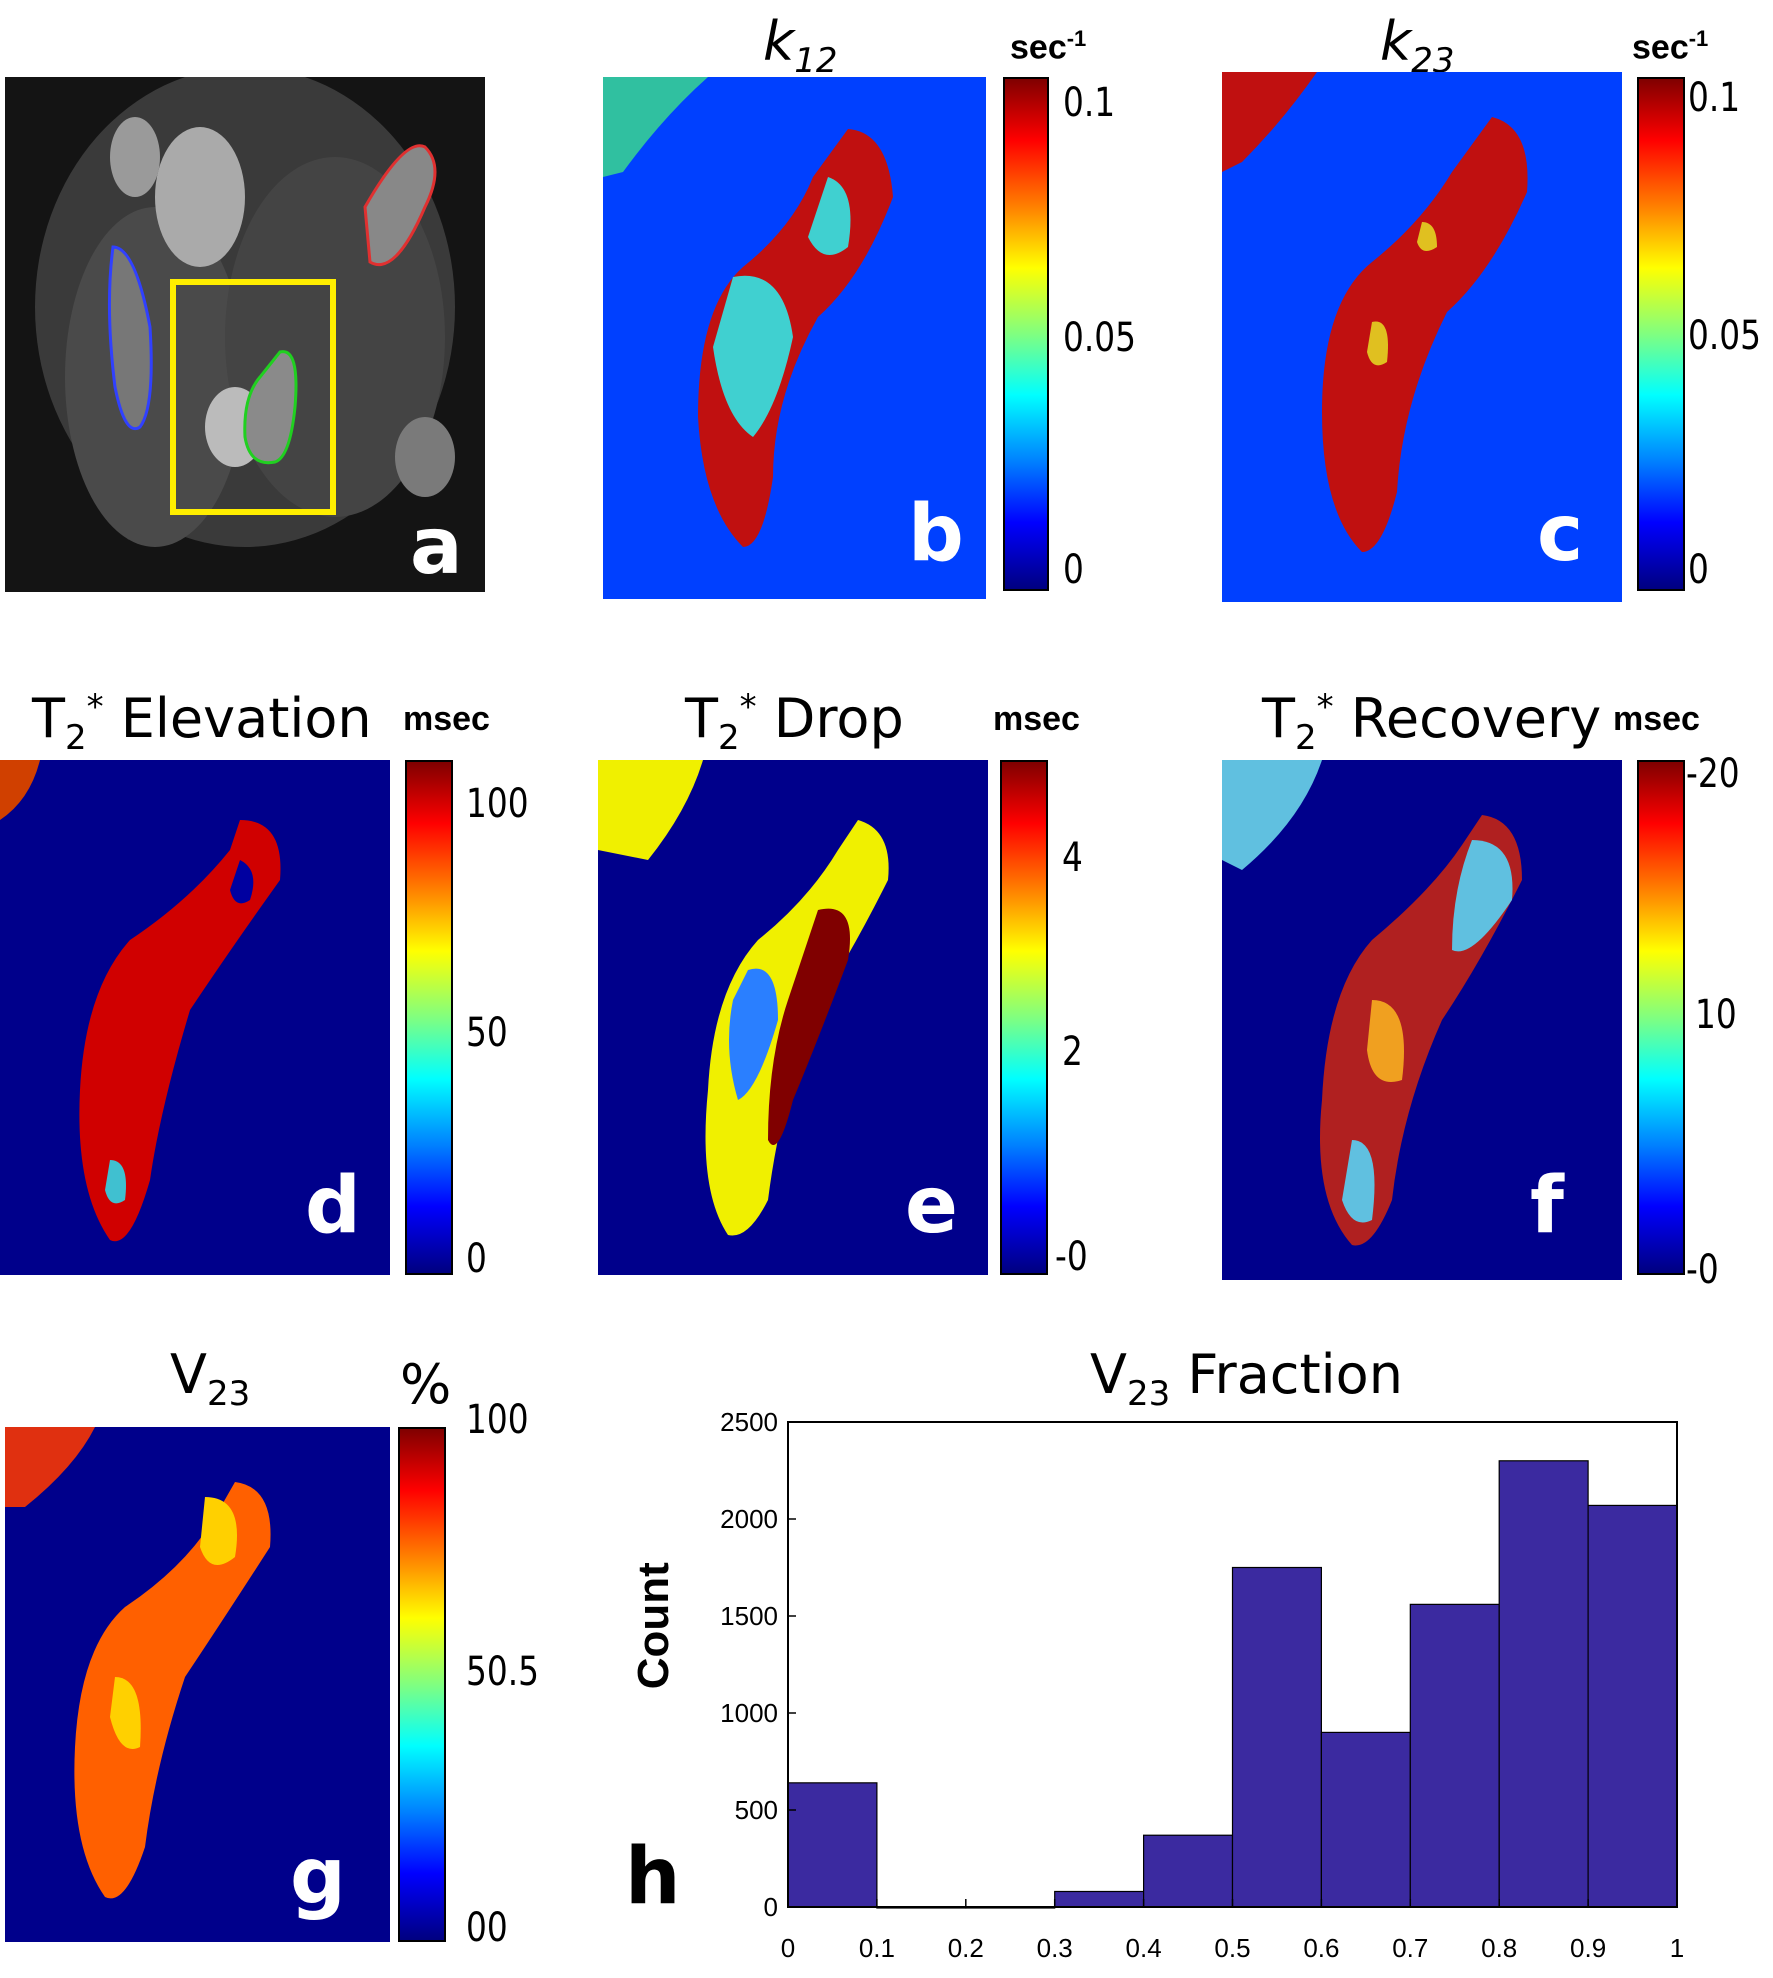  What do you see at coordinates (436, 547) in the screenshot?
I see `panel-a-letter: a` at bounding box center [436, 547].